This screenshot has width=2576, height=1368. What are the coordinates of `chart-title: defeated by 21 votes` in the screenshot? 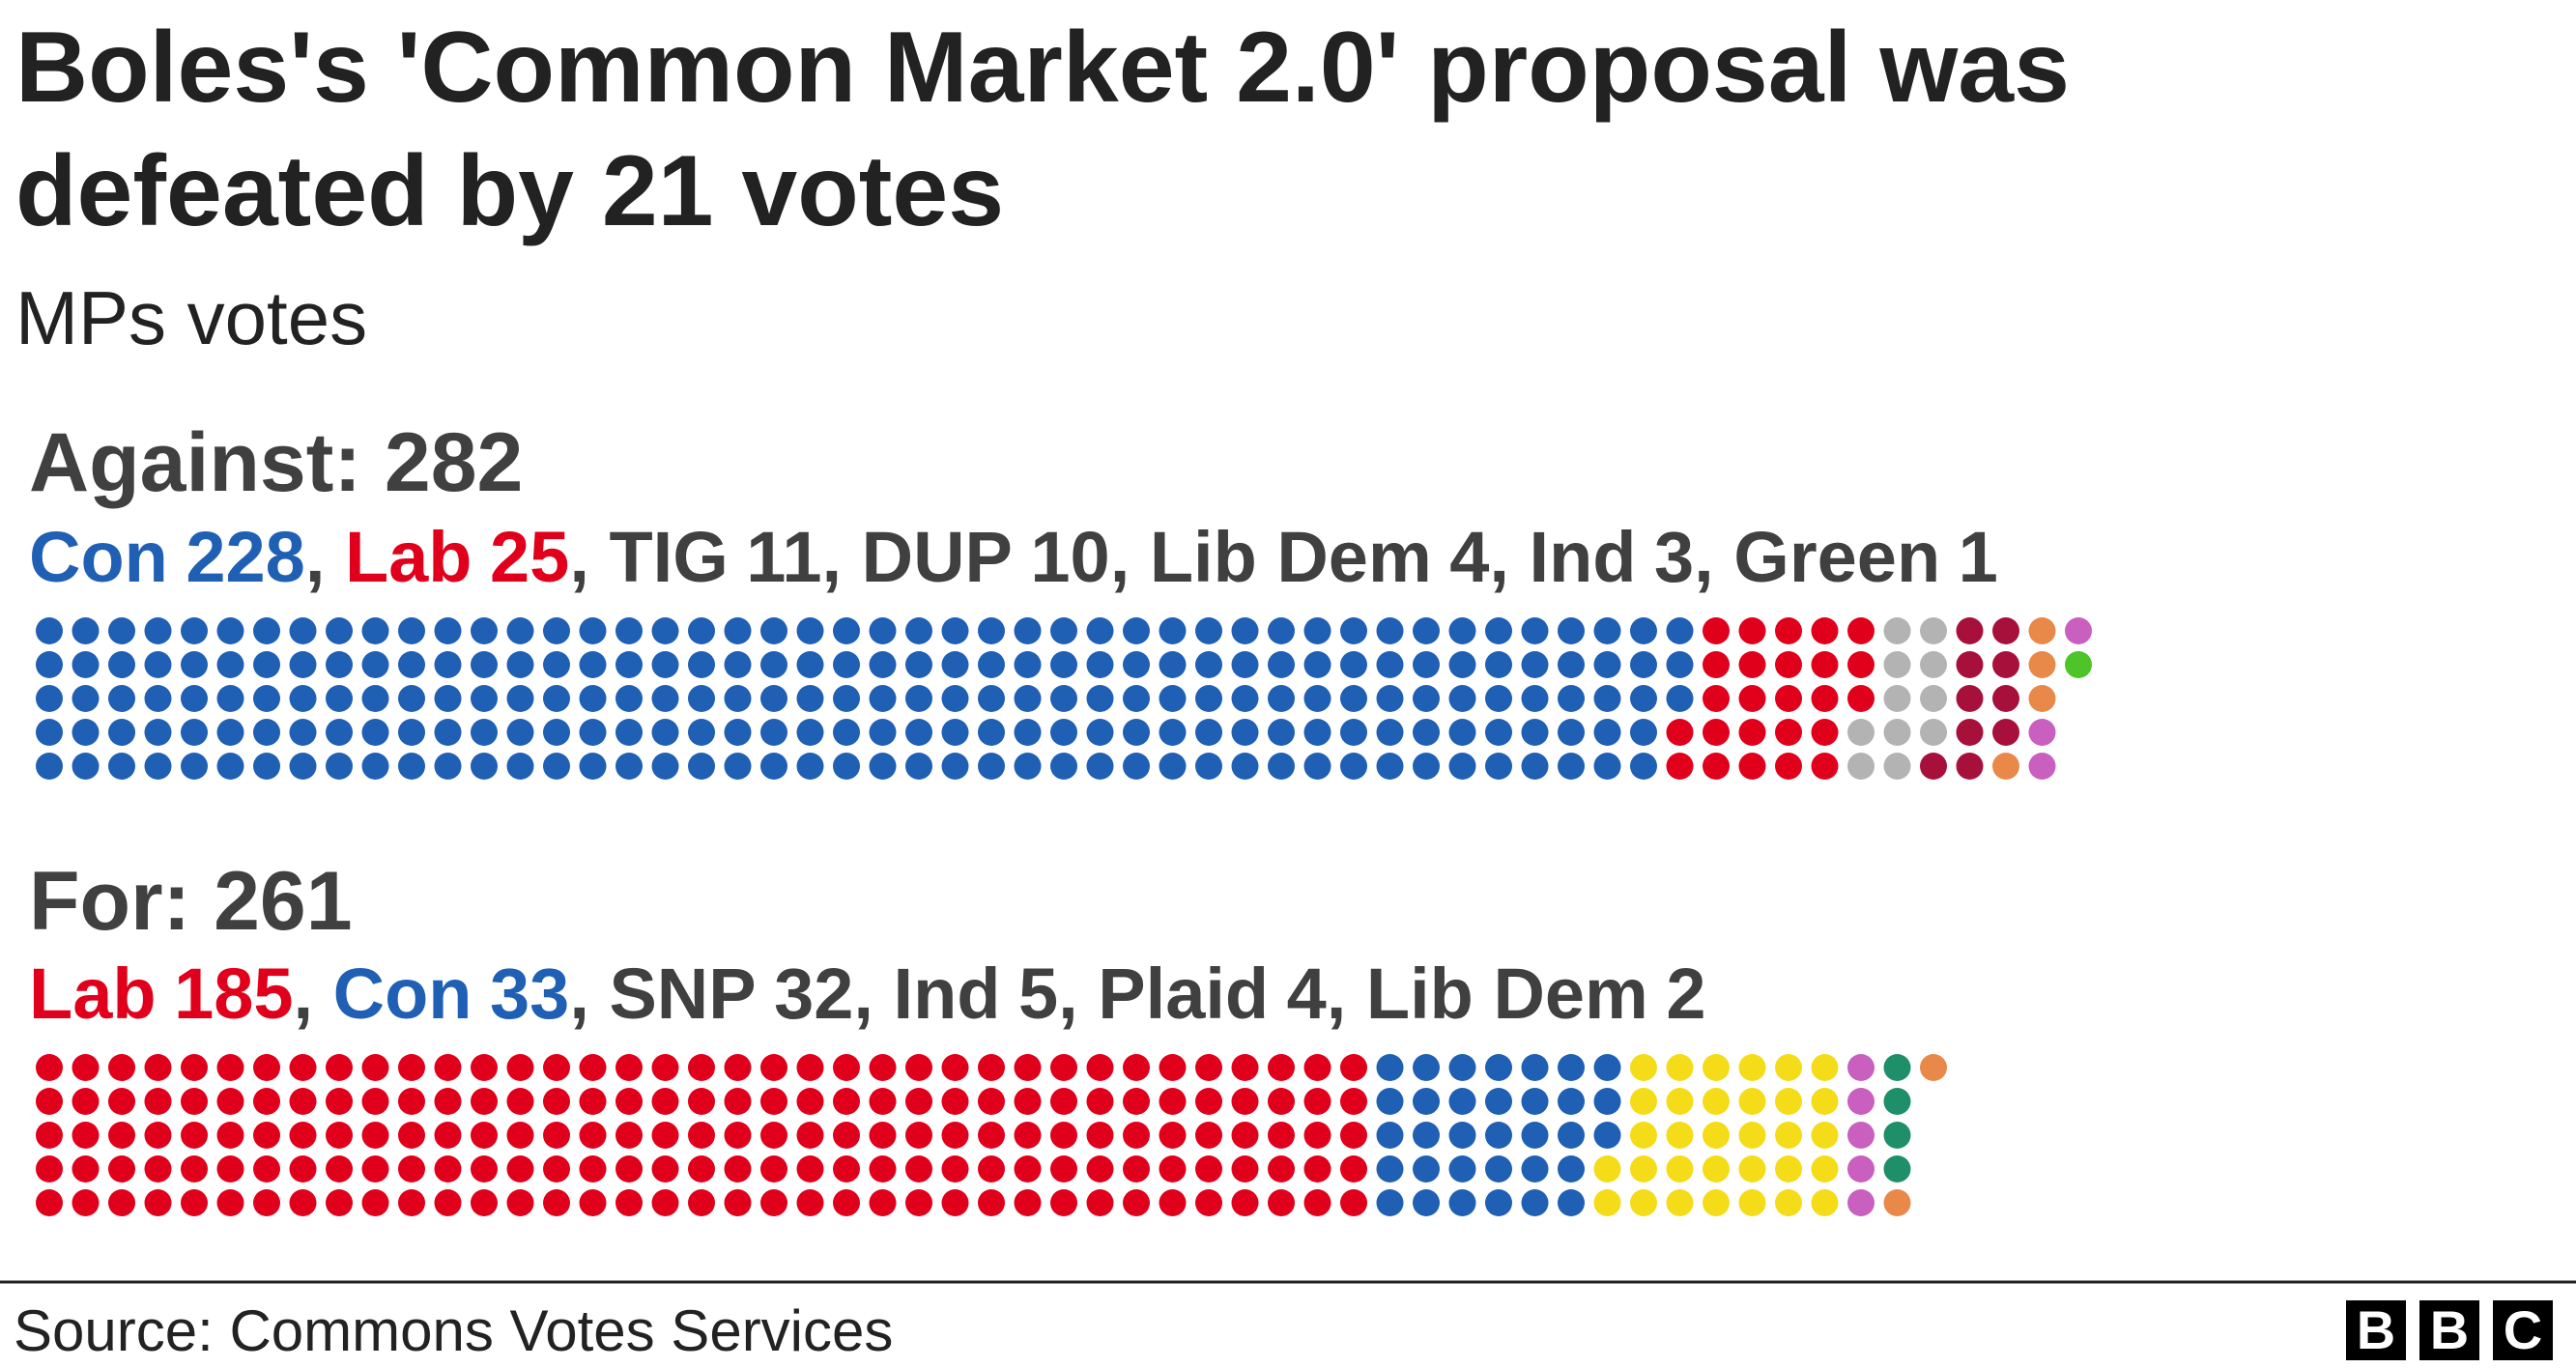 It's located at (510, 191).